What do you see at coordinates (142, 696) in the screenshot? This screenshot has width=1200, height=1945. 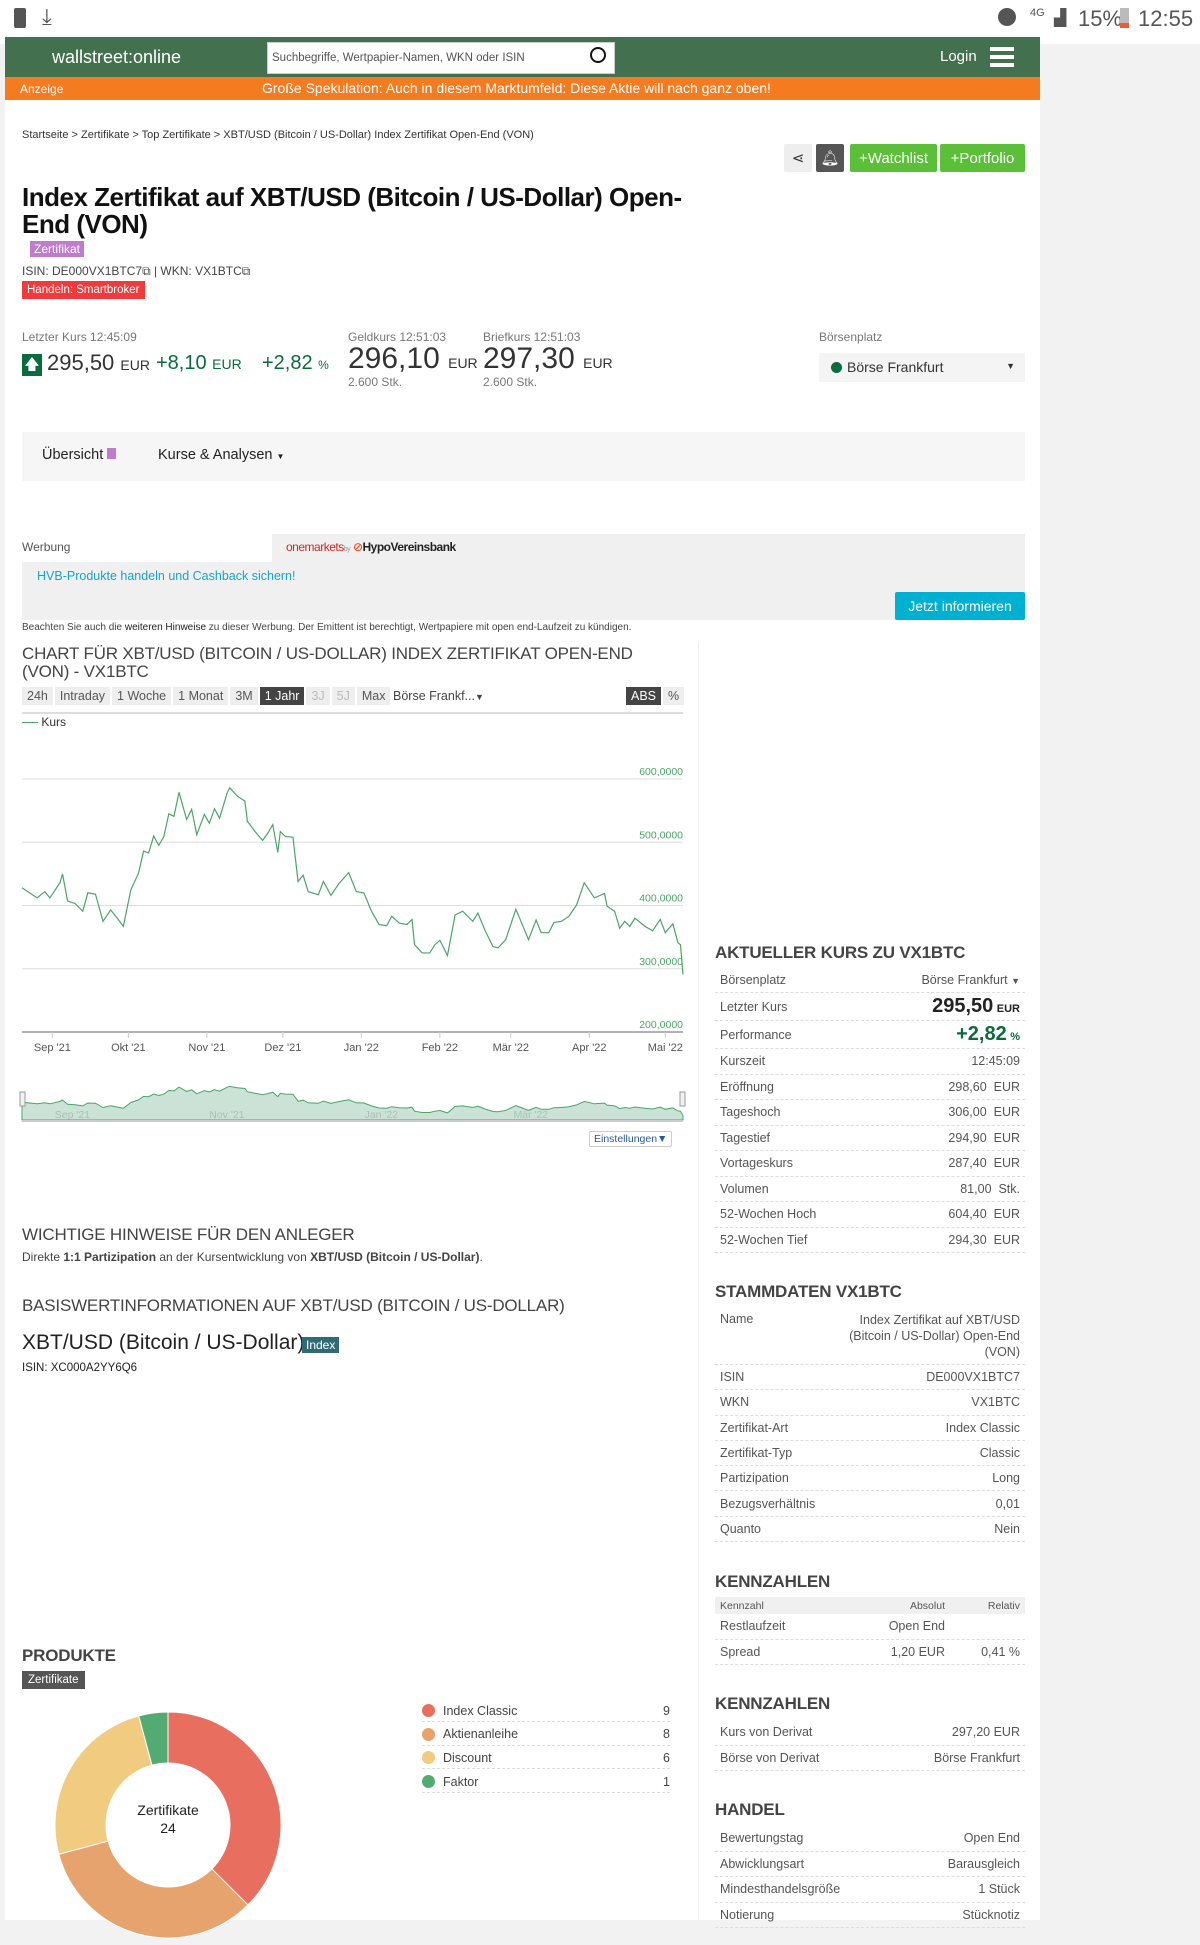 I see `range-button: 1 Woche` at bounding box center [142, 696].